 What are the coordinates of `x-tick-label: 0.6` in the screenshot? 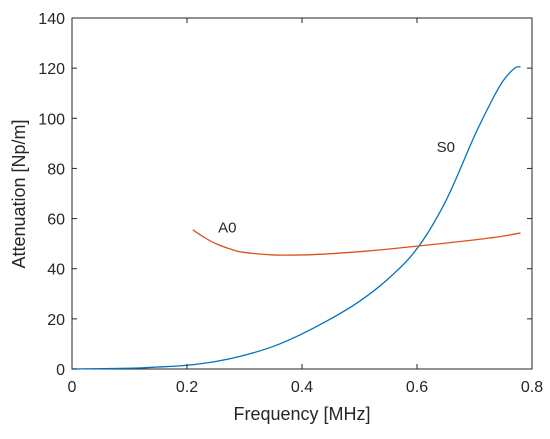 It's located at (417, 387).